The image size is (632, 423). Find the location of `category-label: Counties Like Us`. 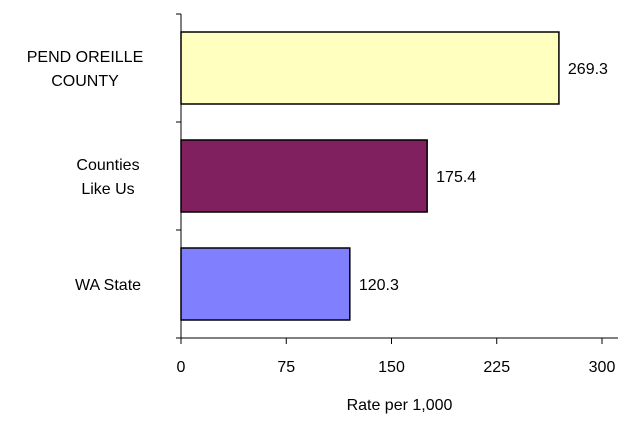

category-label: Counties Like Us is located at coordinates (107, 177).